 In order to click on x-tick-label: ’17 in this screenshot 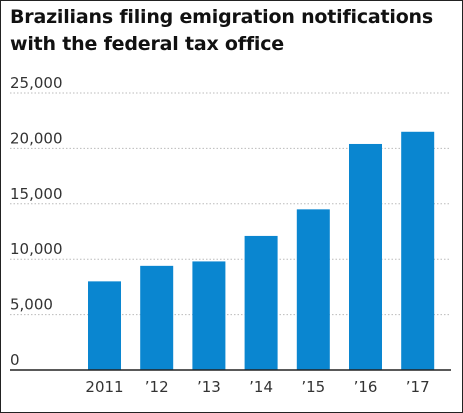, I will do `click(418, 387)`.